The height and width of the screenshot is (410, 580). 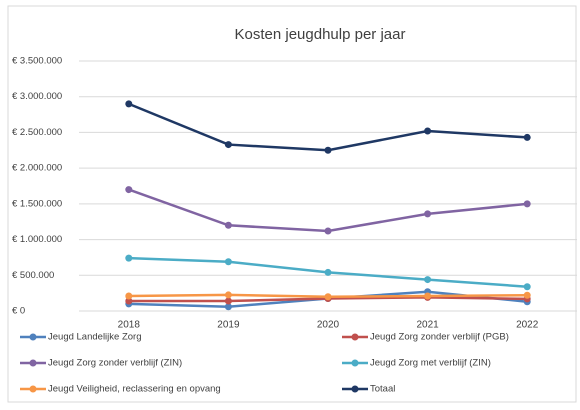 What do you see at coordinates (328, 325) in the screenshot?
I see `x-tick-label: 2020` at bounding box center [328, 325].